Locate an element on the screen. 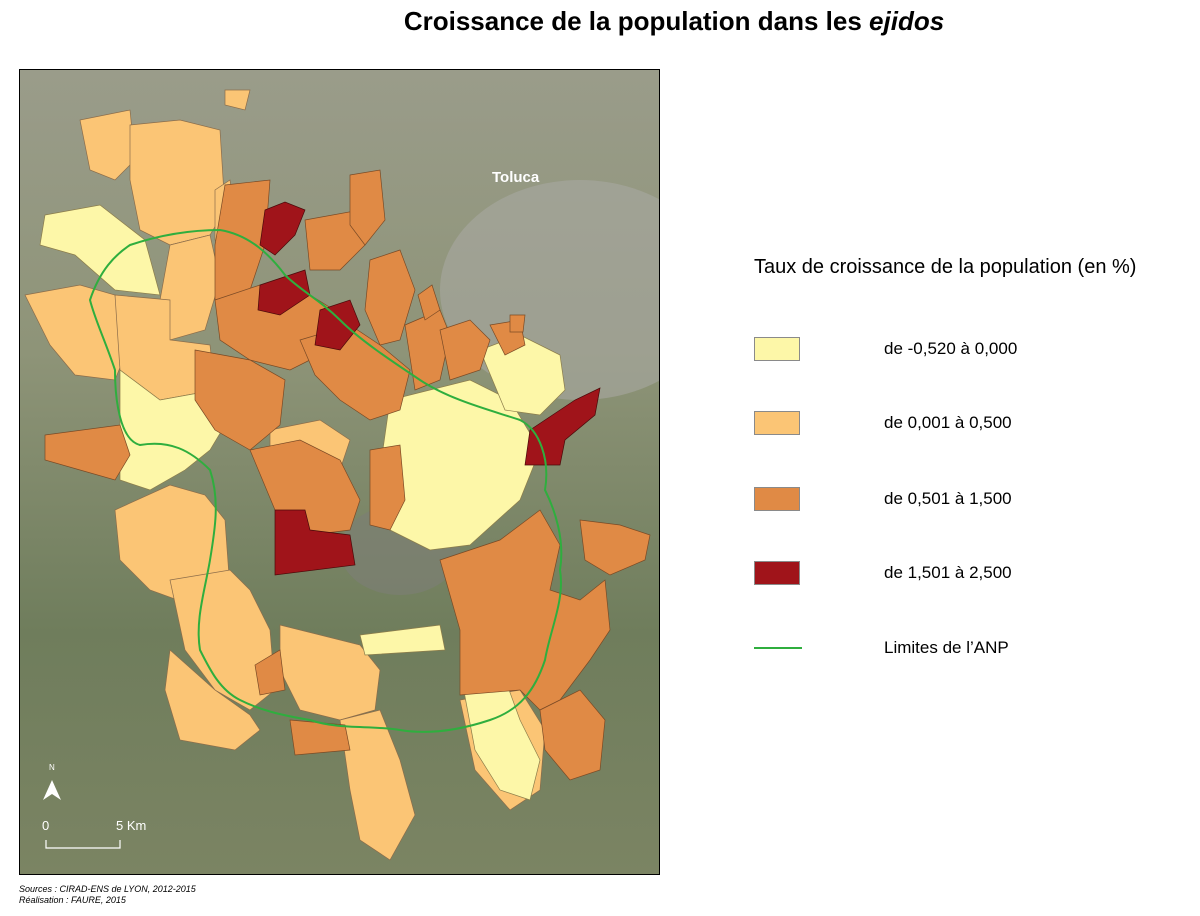  credit-line: Réalisation : FAURE, 2015 is located at coordinates (72, 900).